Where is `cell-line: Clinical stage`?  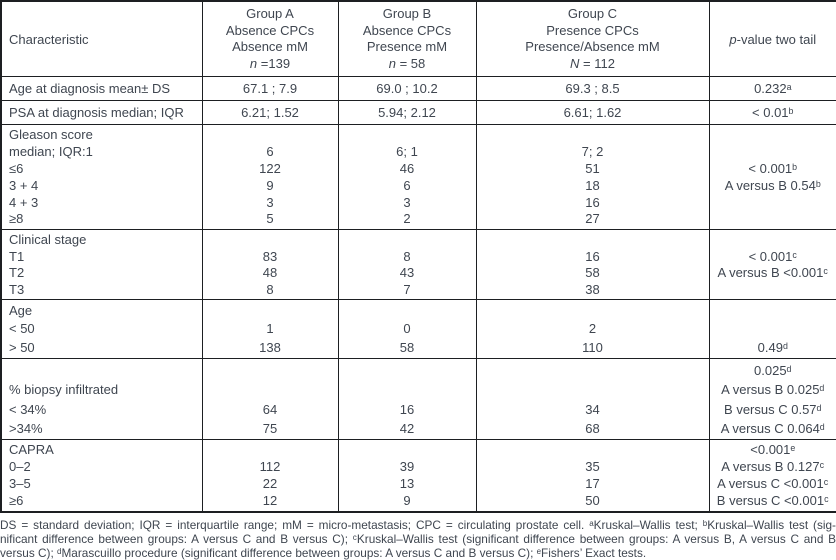 cell-line: Clinical stage is located at coordinates (103, 240).